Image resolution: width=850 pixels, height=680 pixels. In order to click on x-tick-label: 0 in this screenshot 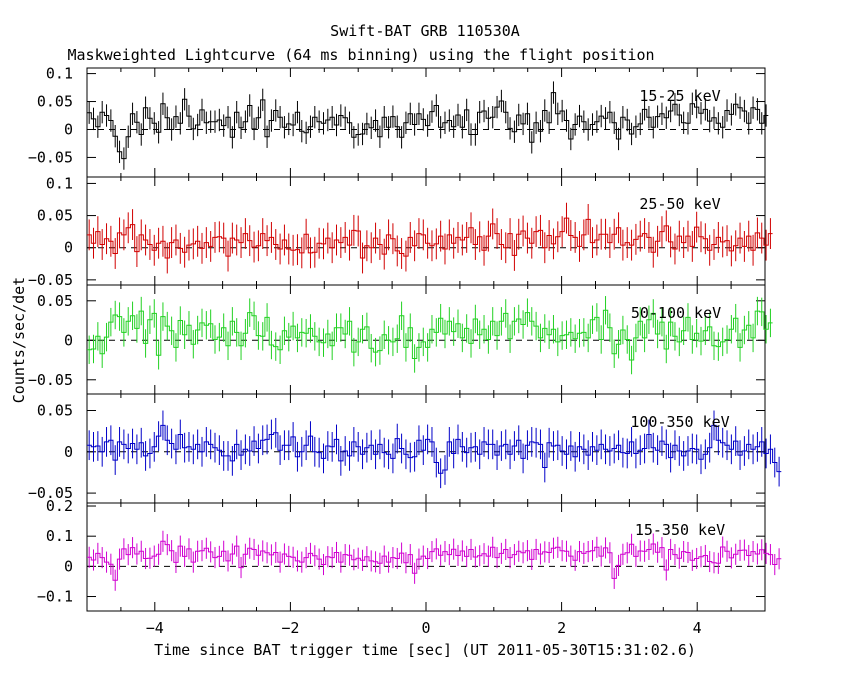, I will do `click(425, 628)`.